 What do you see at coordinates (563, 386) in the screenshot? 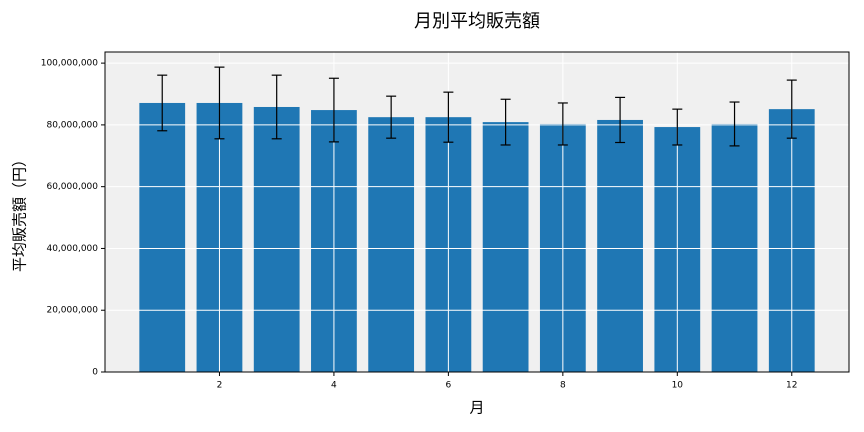
I see `x-tick-label: 8` at bounding box center [563, 386].